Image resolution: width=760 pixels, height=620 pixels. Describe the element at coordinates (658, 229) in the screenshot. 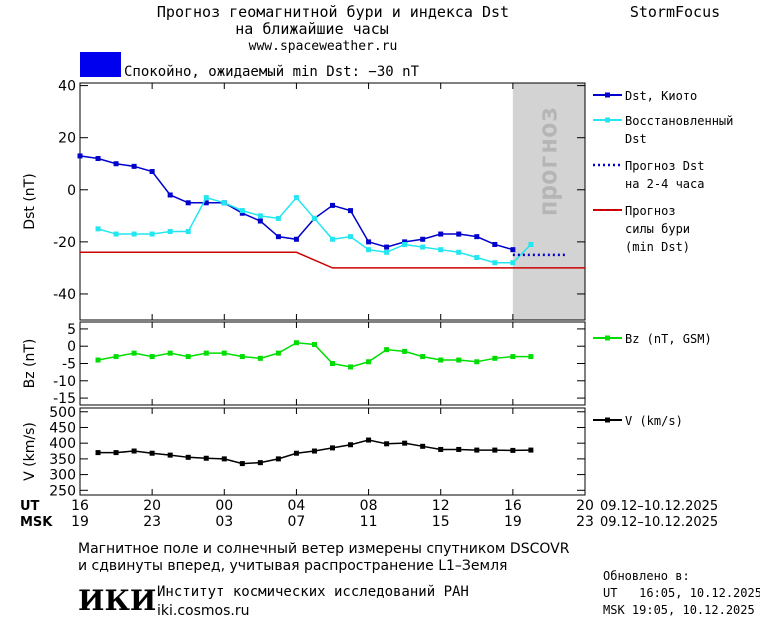

I see `legend-label: Прогноз силы бури (min Dst)` at that location.